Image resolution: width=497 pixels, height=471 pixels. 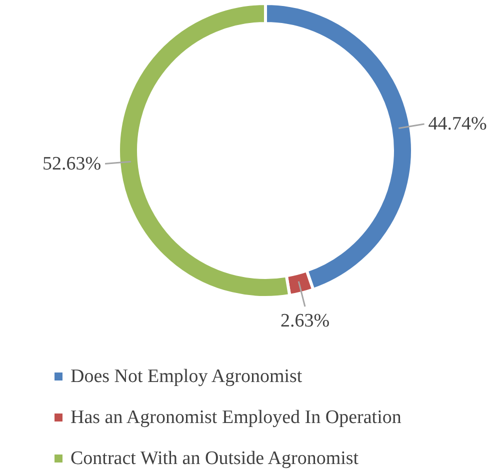 What do you see at coordinates (458, 124) in the screenshot?
I see `data-label: 44.74%` at bounding box center [458, 124].